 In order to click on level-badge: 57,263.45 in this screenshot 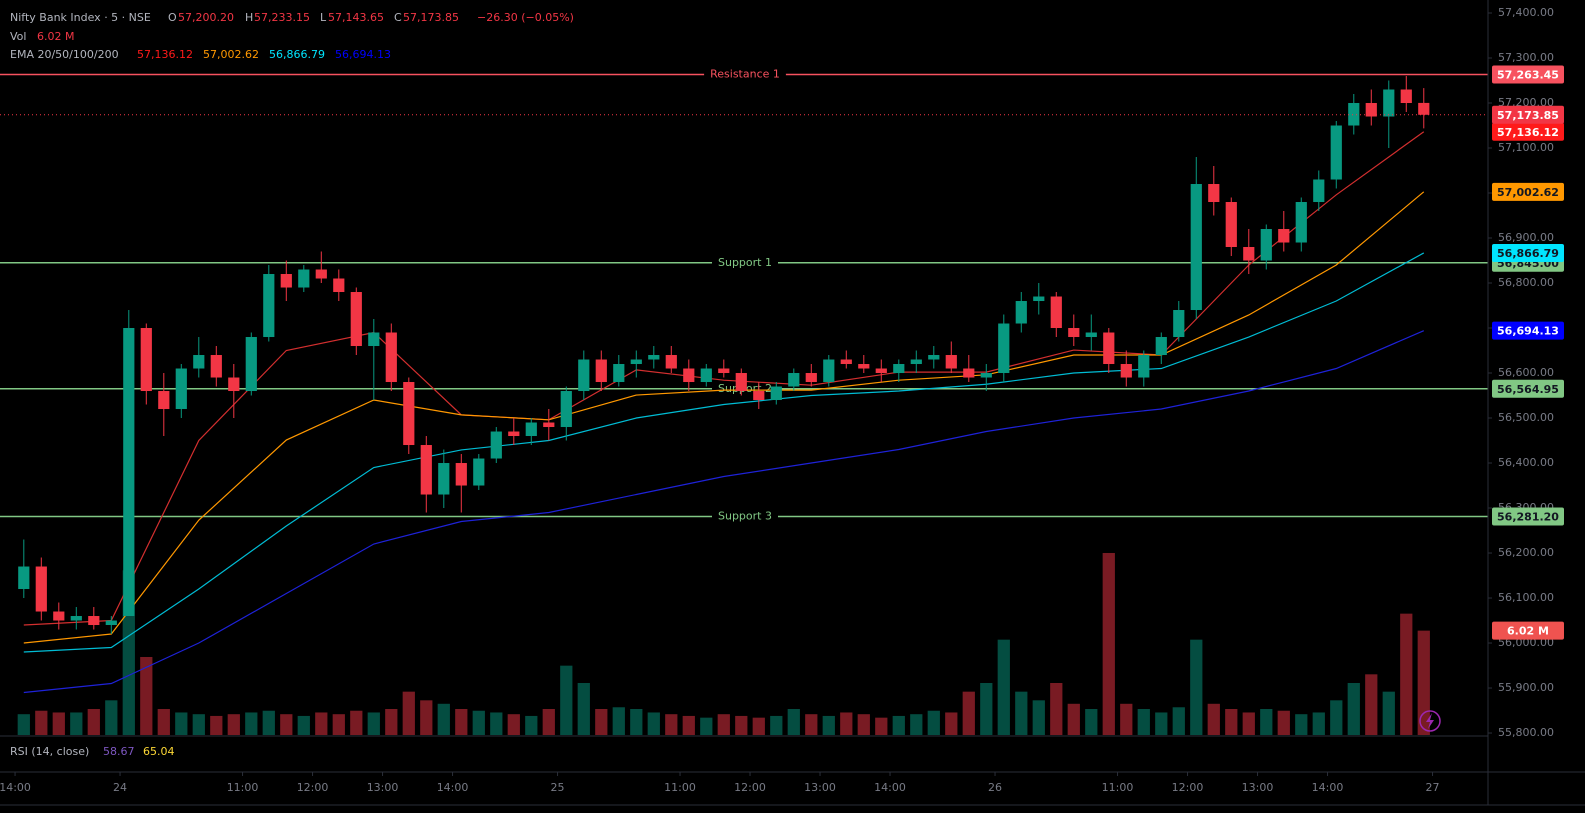, I will do `click(1528, 74)`.